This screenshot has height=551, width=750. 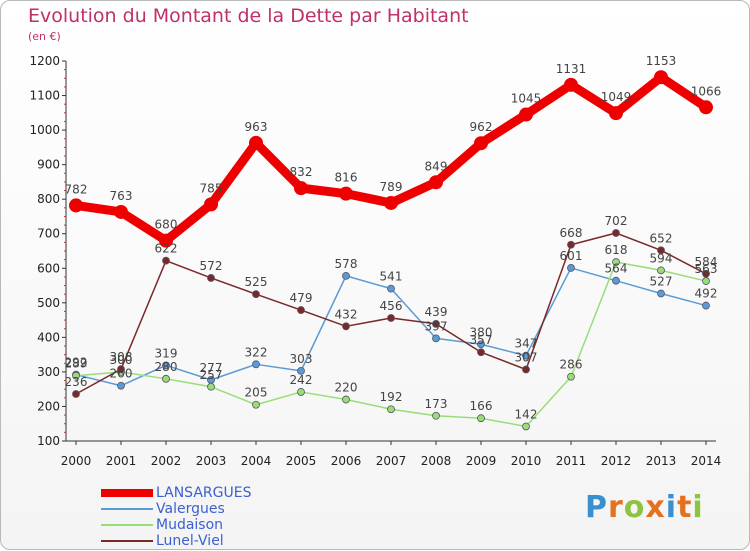 What do you see at coordinates (571, 461) in the screenshot?
I see `x-tick-label: 2011` at bounding box center [571, 461].